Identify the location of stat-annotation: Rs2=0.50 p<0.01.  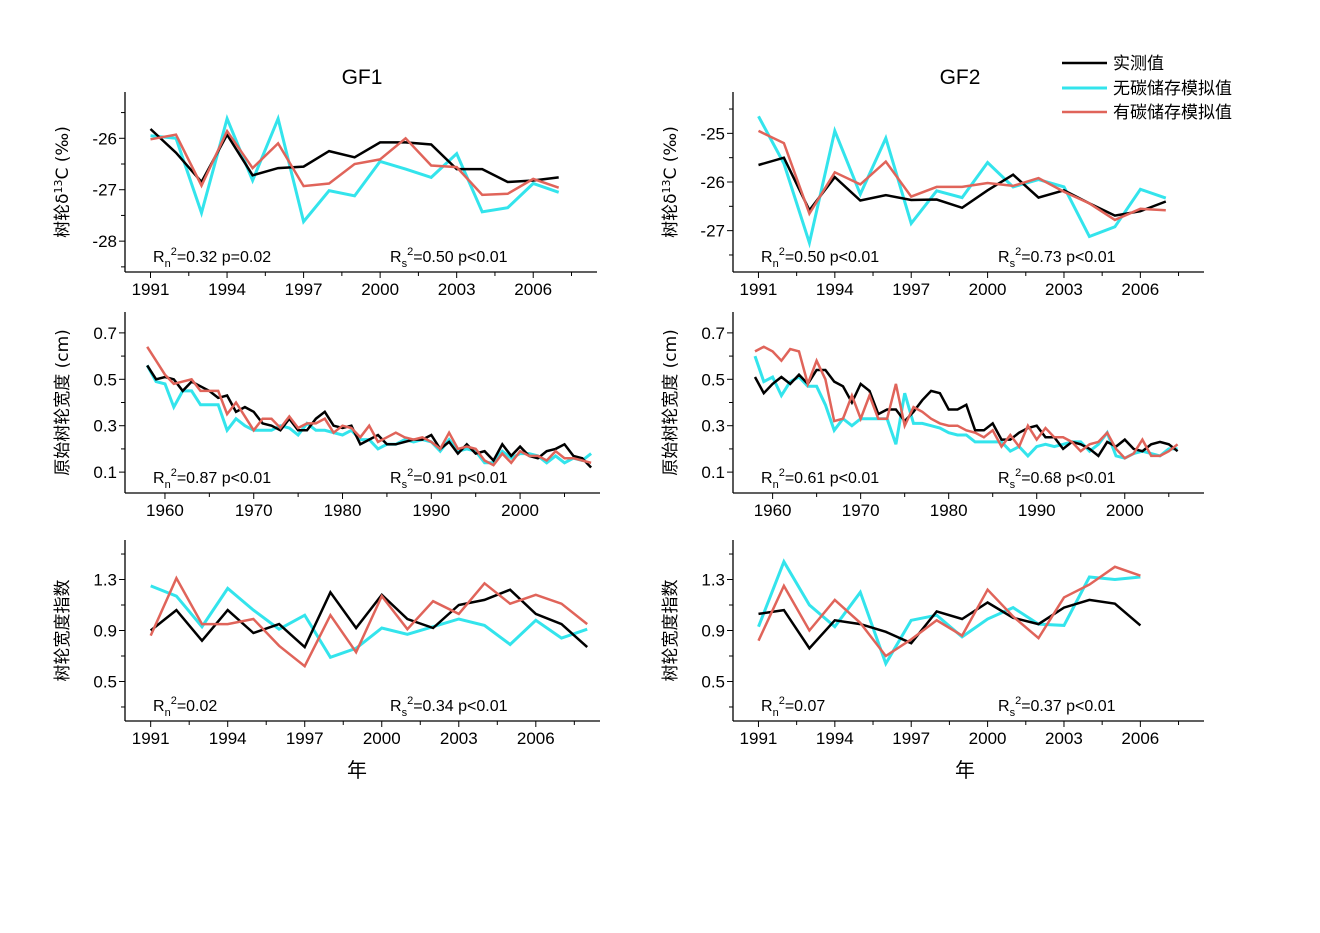
(449, 258).